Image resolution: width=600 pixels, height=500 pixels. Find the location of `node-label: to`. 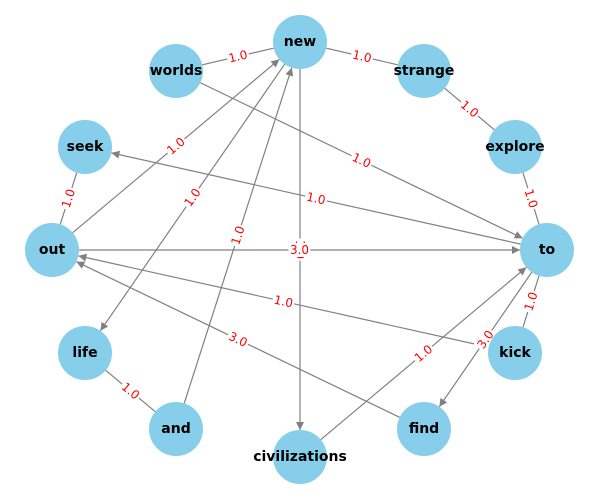

node-label: to is located at coordinates (547, 250).